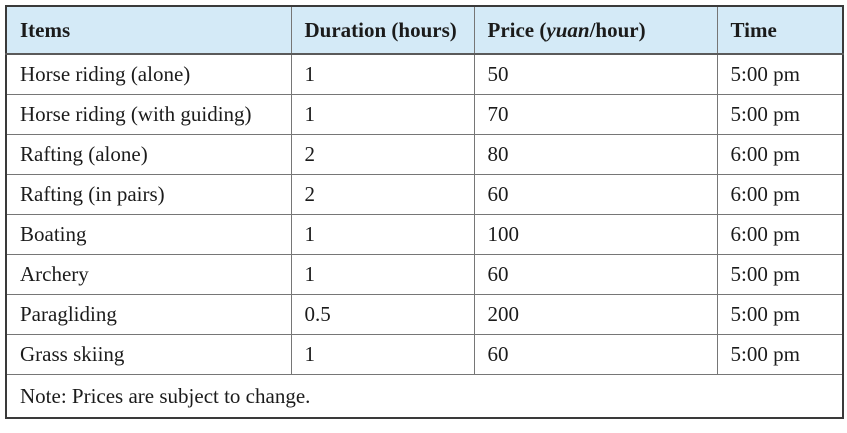 The image size is (847, 433). I want to click on col-header-items: Items, so click(148, 30).